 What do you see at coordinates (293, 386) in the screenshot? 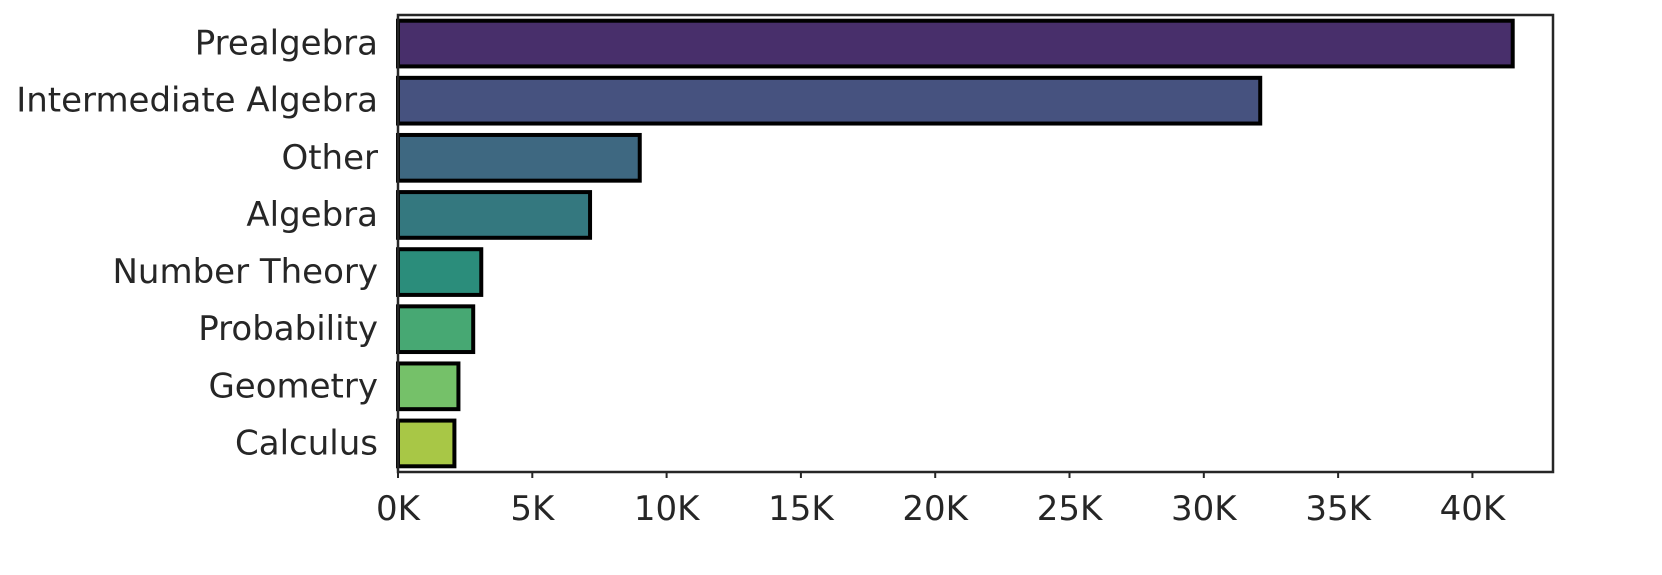
I see `category-label: Geometry` at bounding box center [293, 386].